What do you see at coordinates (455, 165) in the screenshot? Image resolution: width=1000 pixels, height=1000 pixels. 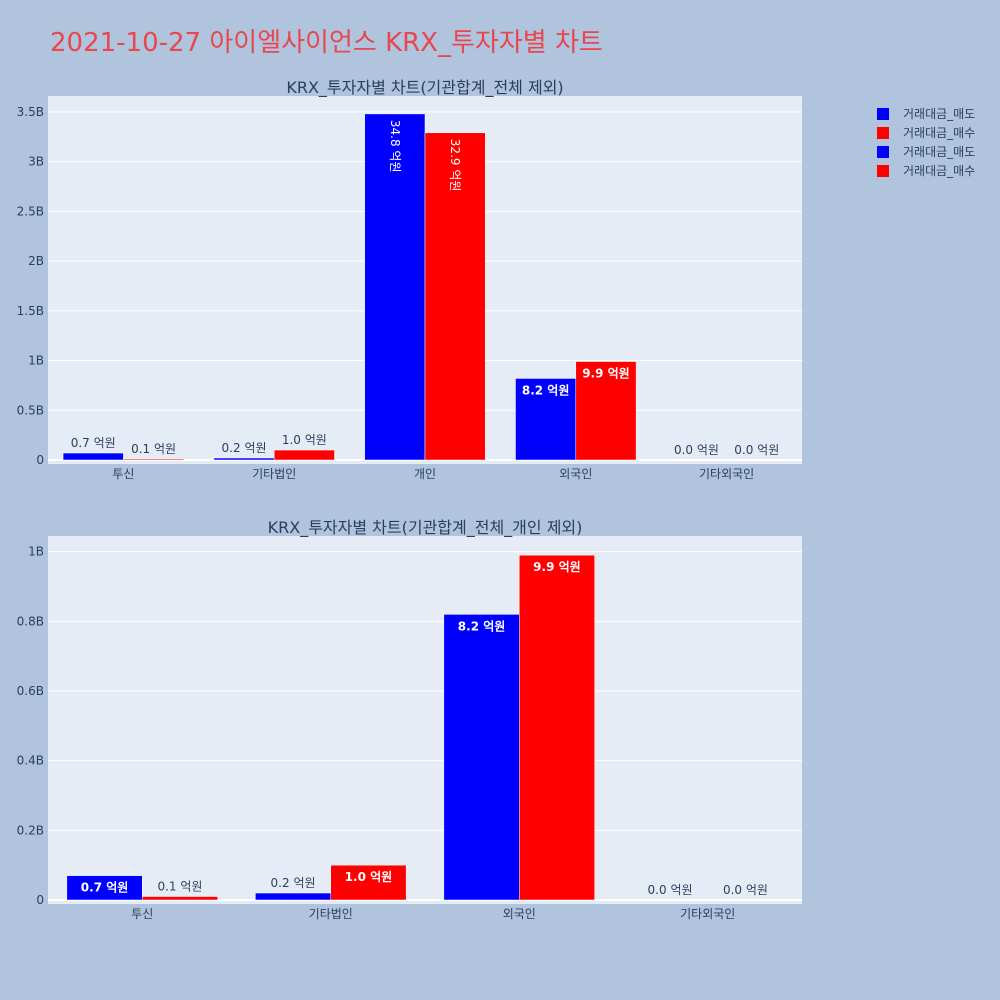 I see `data-label: 32.9 억원` at bounding box center [455, 165].